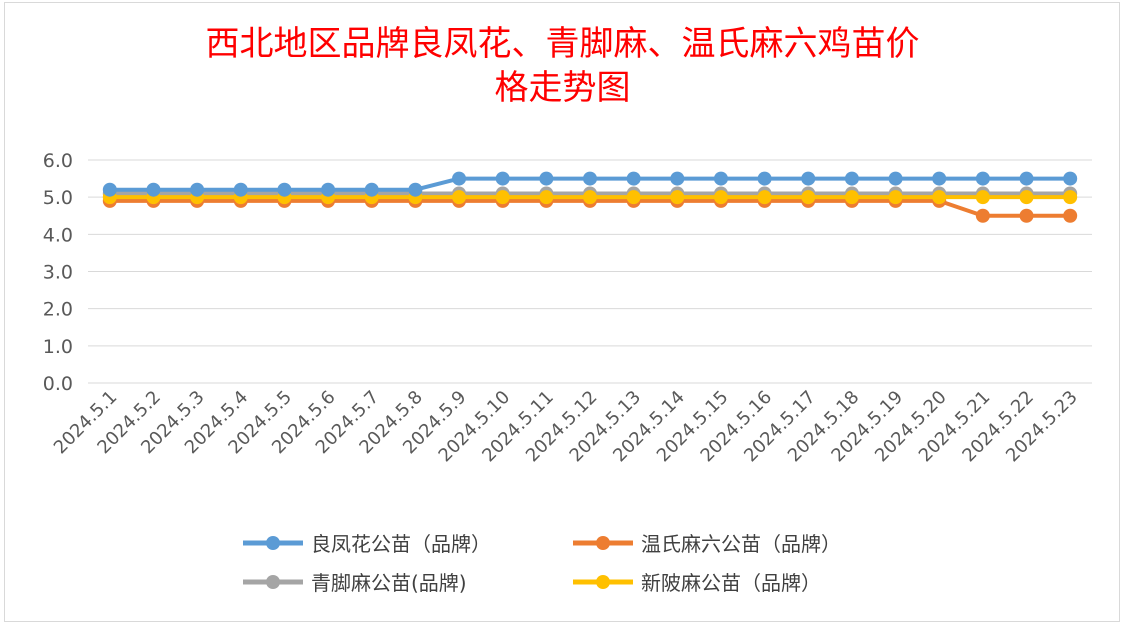 The image size is (1125, 628). I want to click on y-tick-label: 0.0, so click(58, 384).